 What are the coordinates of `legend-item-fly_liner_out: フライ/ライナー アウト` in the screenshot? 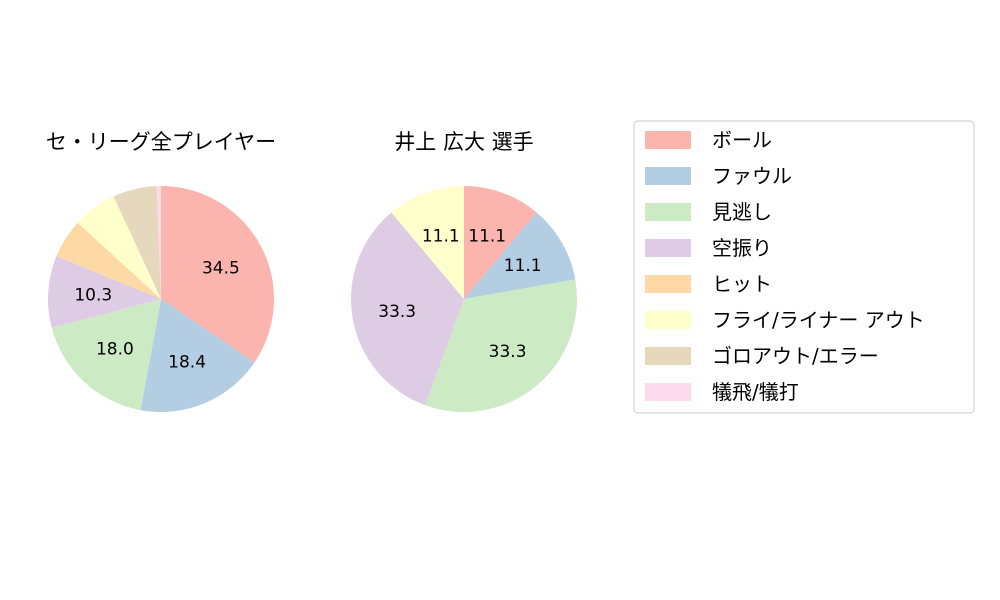 It's located at (785, 320).